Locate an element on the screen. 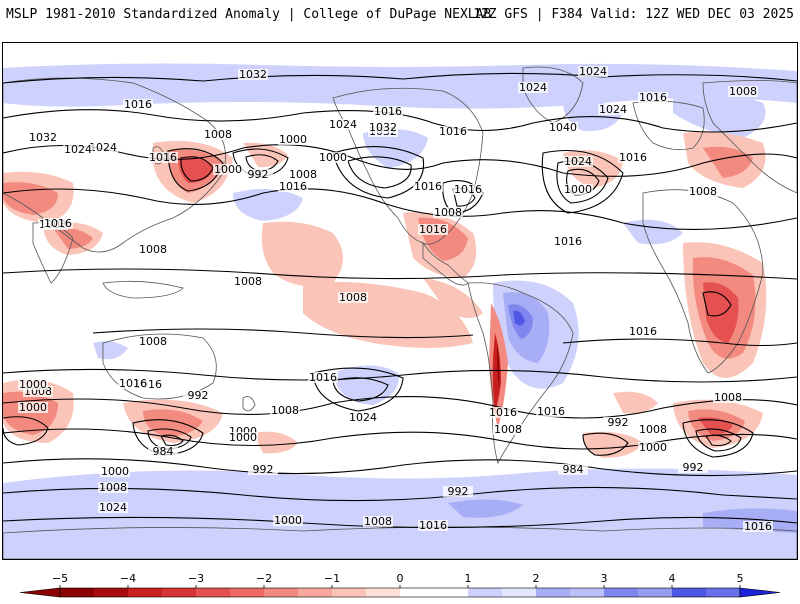 The height and width of the screenshot is (604, 800). colorbar-tick-label: −1 is located at coordinates (332, 578).